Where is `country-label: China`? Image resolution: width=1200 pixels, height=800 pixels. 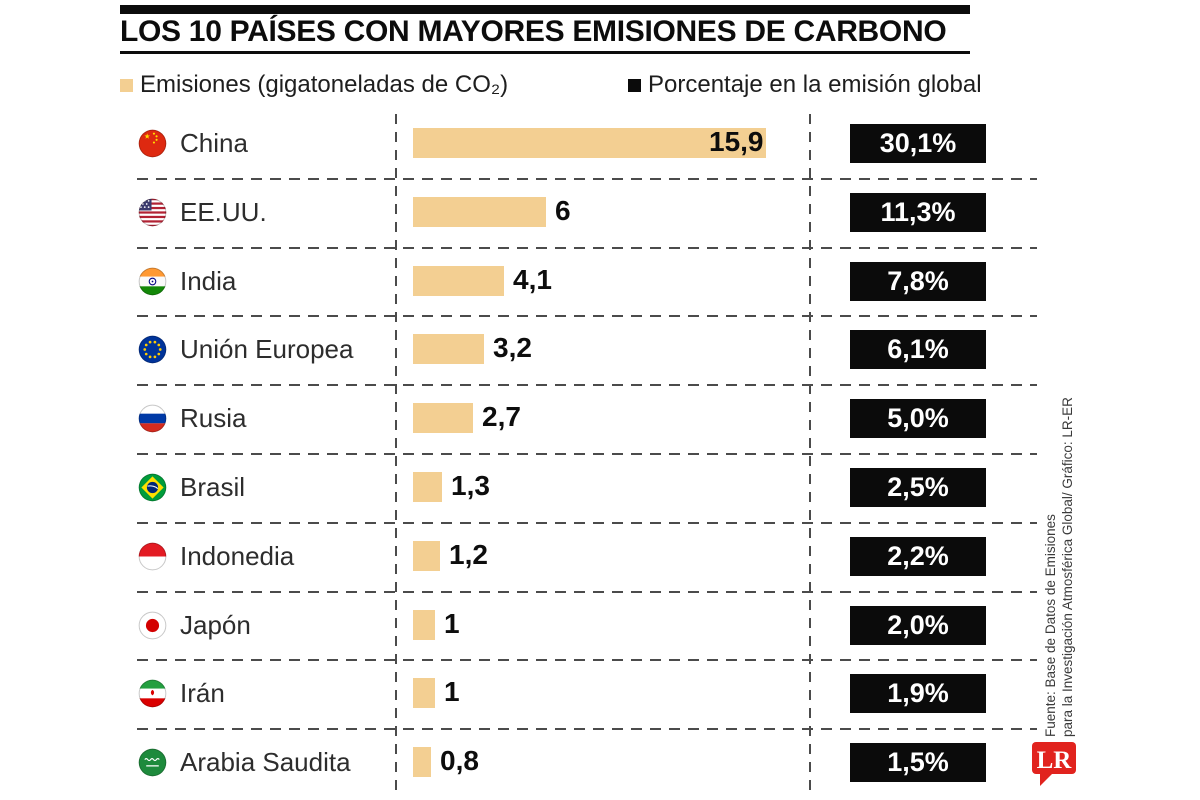
country-label: China is located at coordinates (214, 143).